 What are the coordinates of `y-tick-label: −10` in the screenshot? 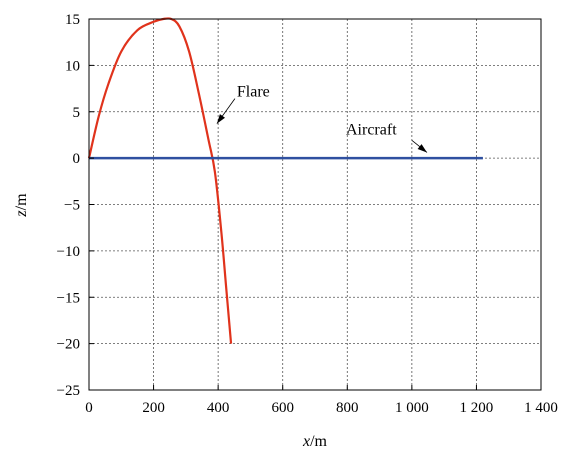 It's located at (68, 252).